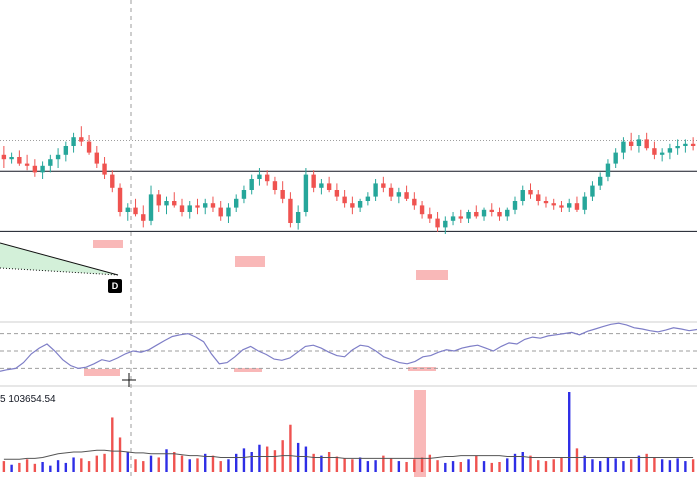  I want to click on volume-ma-line, so click(348, 454).